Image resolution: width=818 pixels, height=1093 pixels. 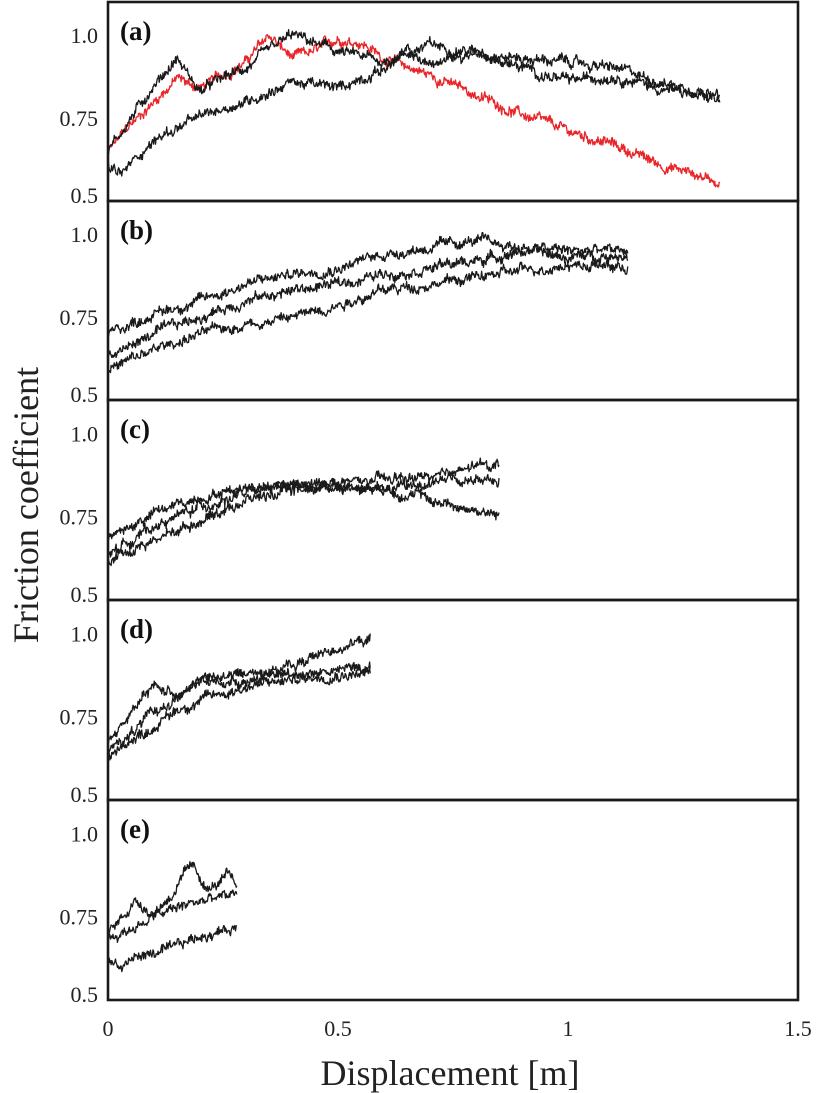 I want to click on x-tick-label: 1.5, so click(x=798, y=1028).